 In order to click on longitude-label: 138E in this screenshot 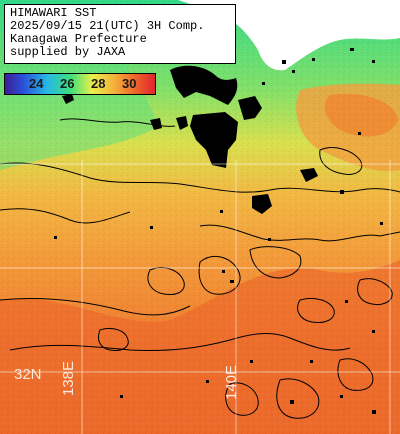, I will do `click(68, 378)`.